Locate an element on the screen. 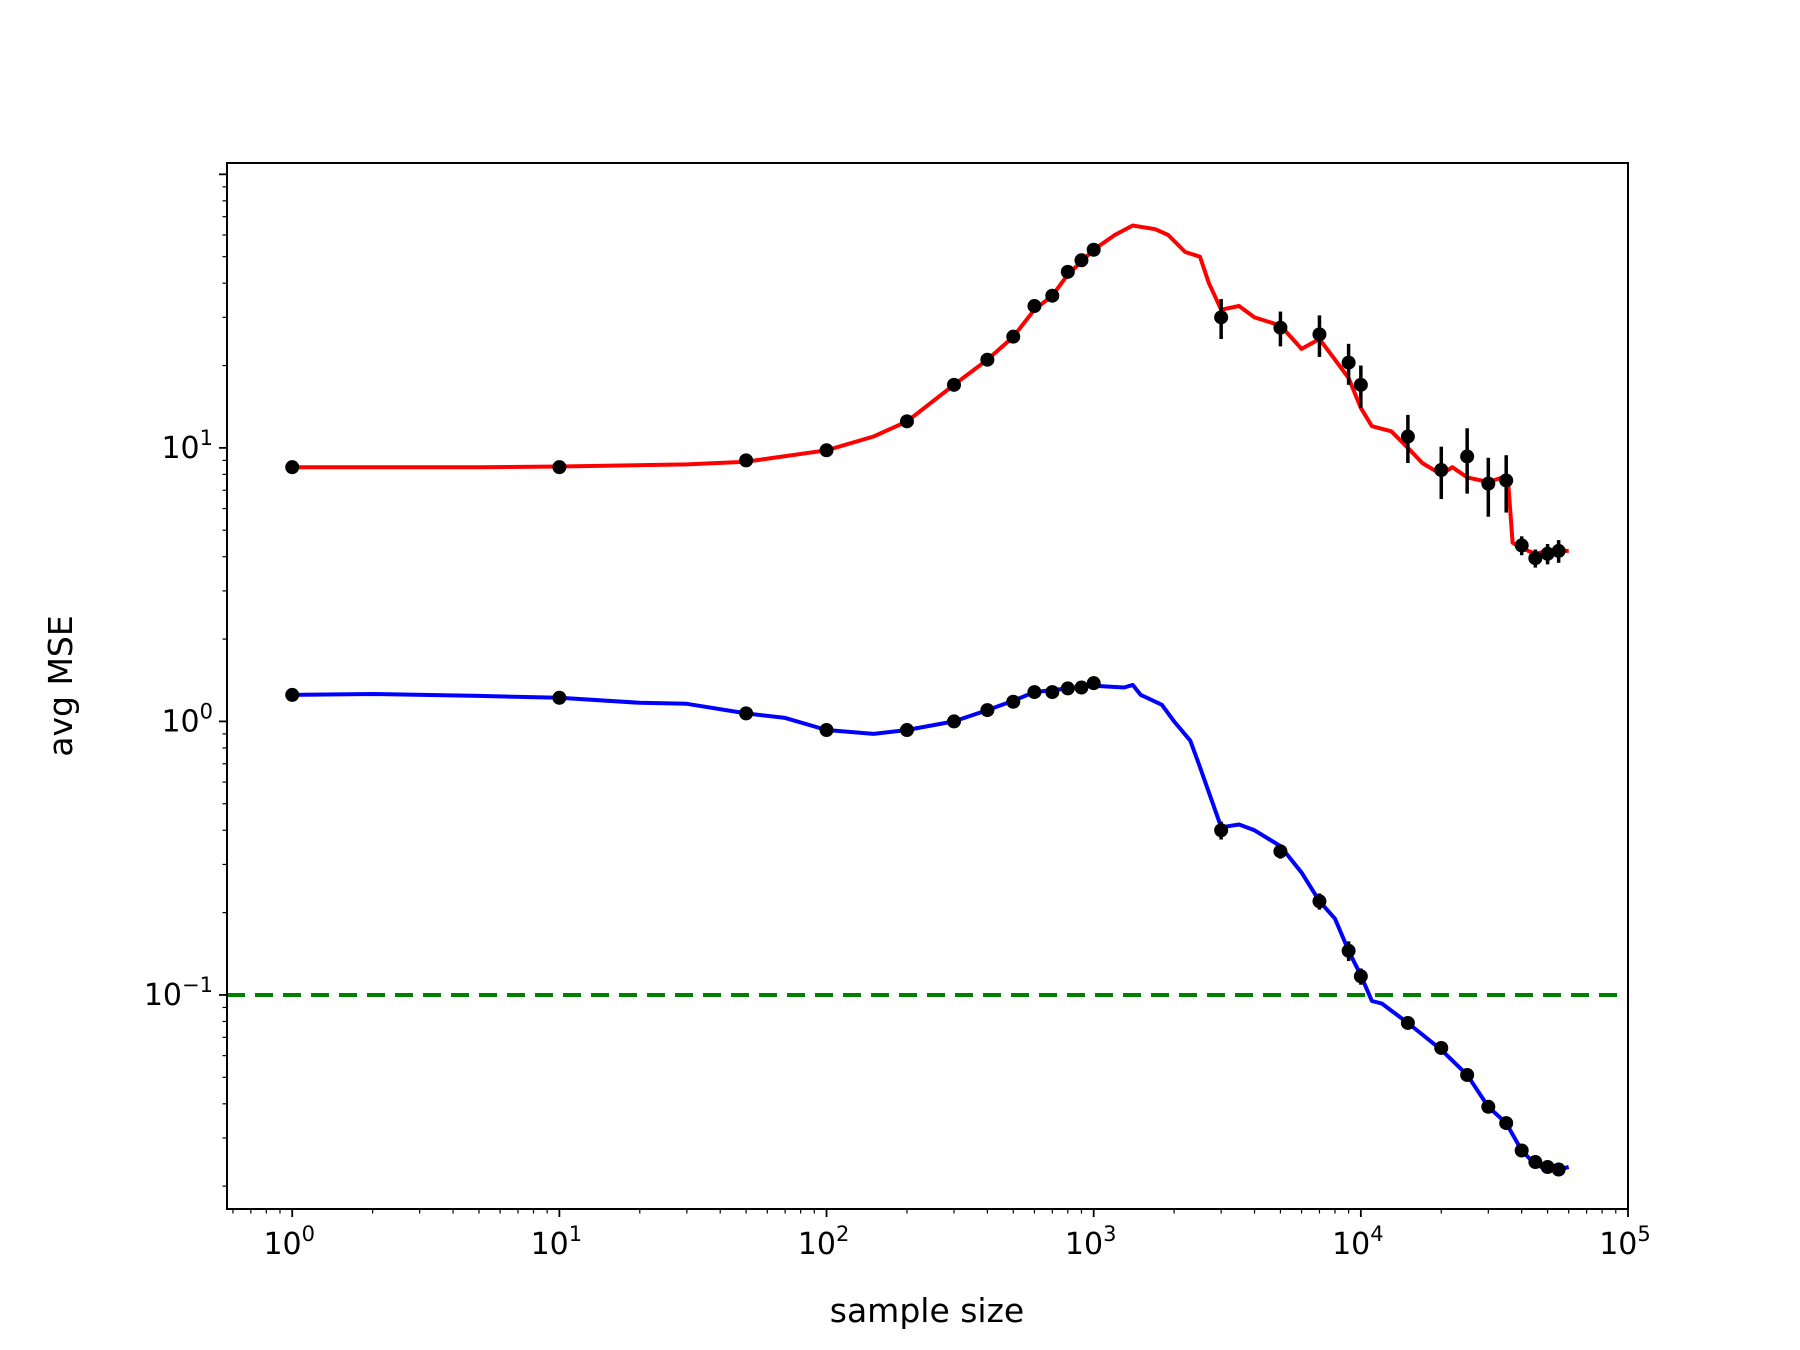  x-tick-label: 10⁰ is located at coordinates (289, 1242).